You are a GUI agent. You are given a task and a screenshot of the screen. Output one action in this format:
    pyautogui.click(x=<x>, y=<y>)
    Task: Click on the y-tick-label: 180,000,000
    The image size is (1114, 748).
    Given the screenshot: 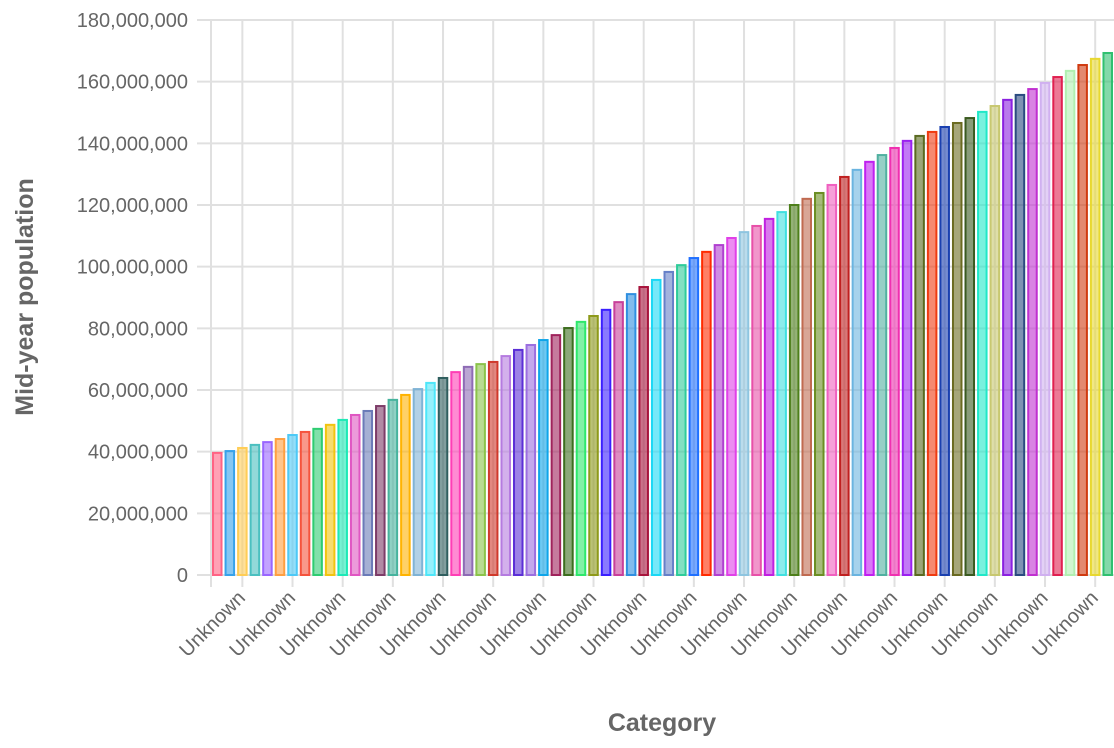 What is the action you would take?
    pyautogui.click(x=132, y=21)
    